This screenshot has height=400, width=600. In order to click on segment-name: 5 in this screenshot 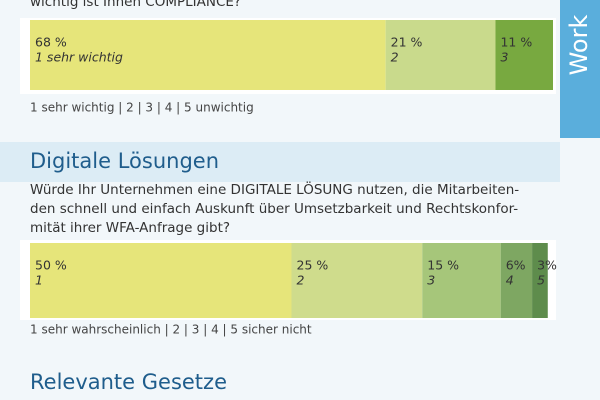, I will do `click(541, 280)`.